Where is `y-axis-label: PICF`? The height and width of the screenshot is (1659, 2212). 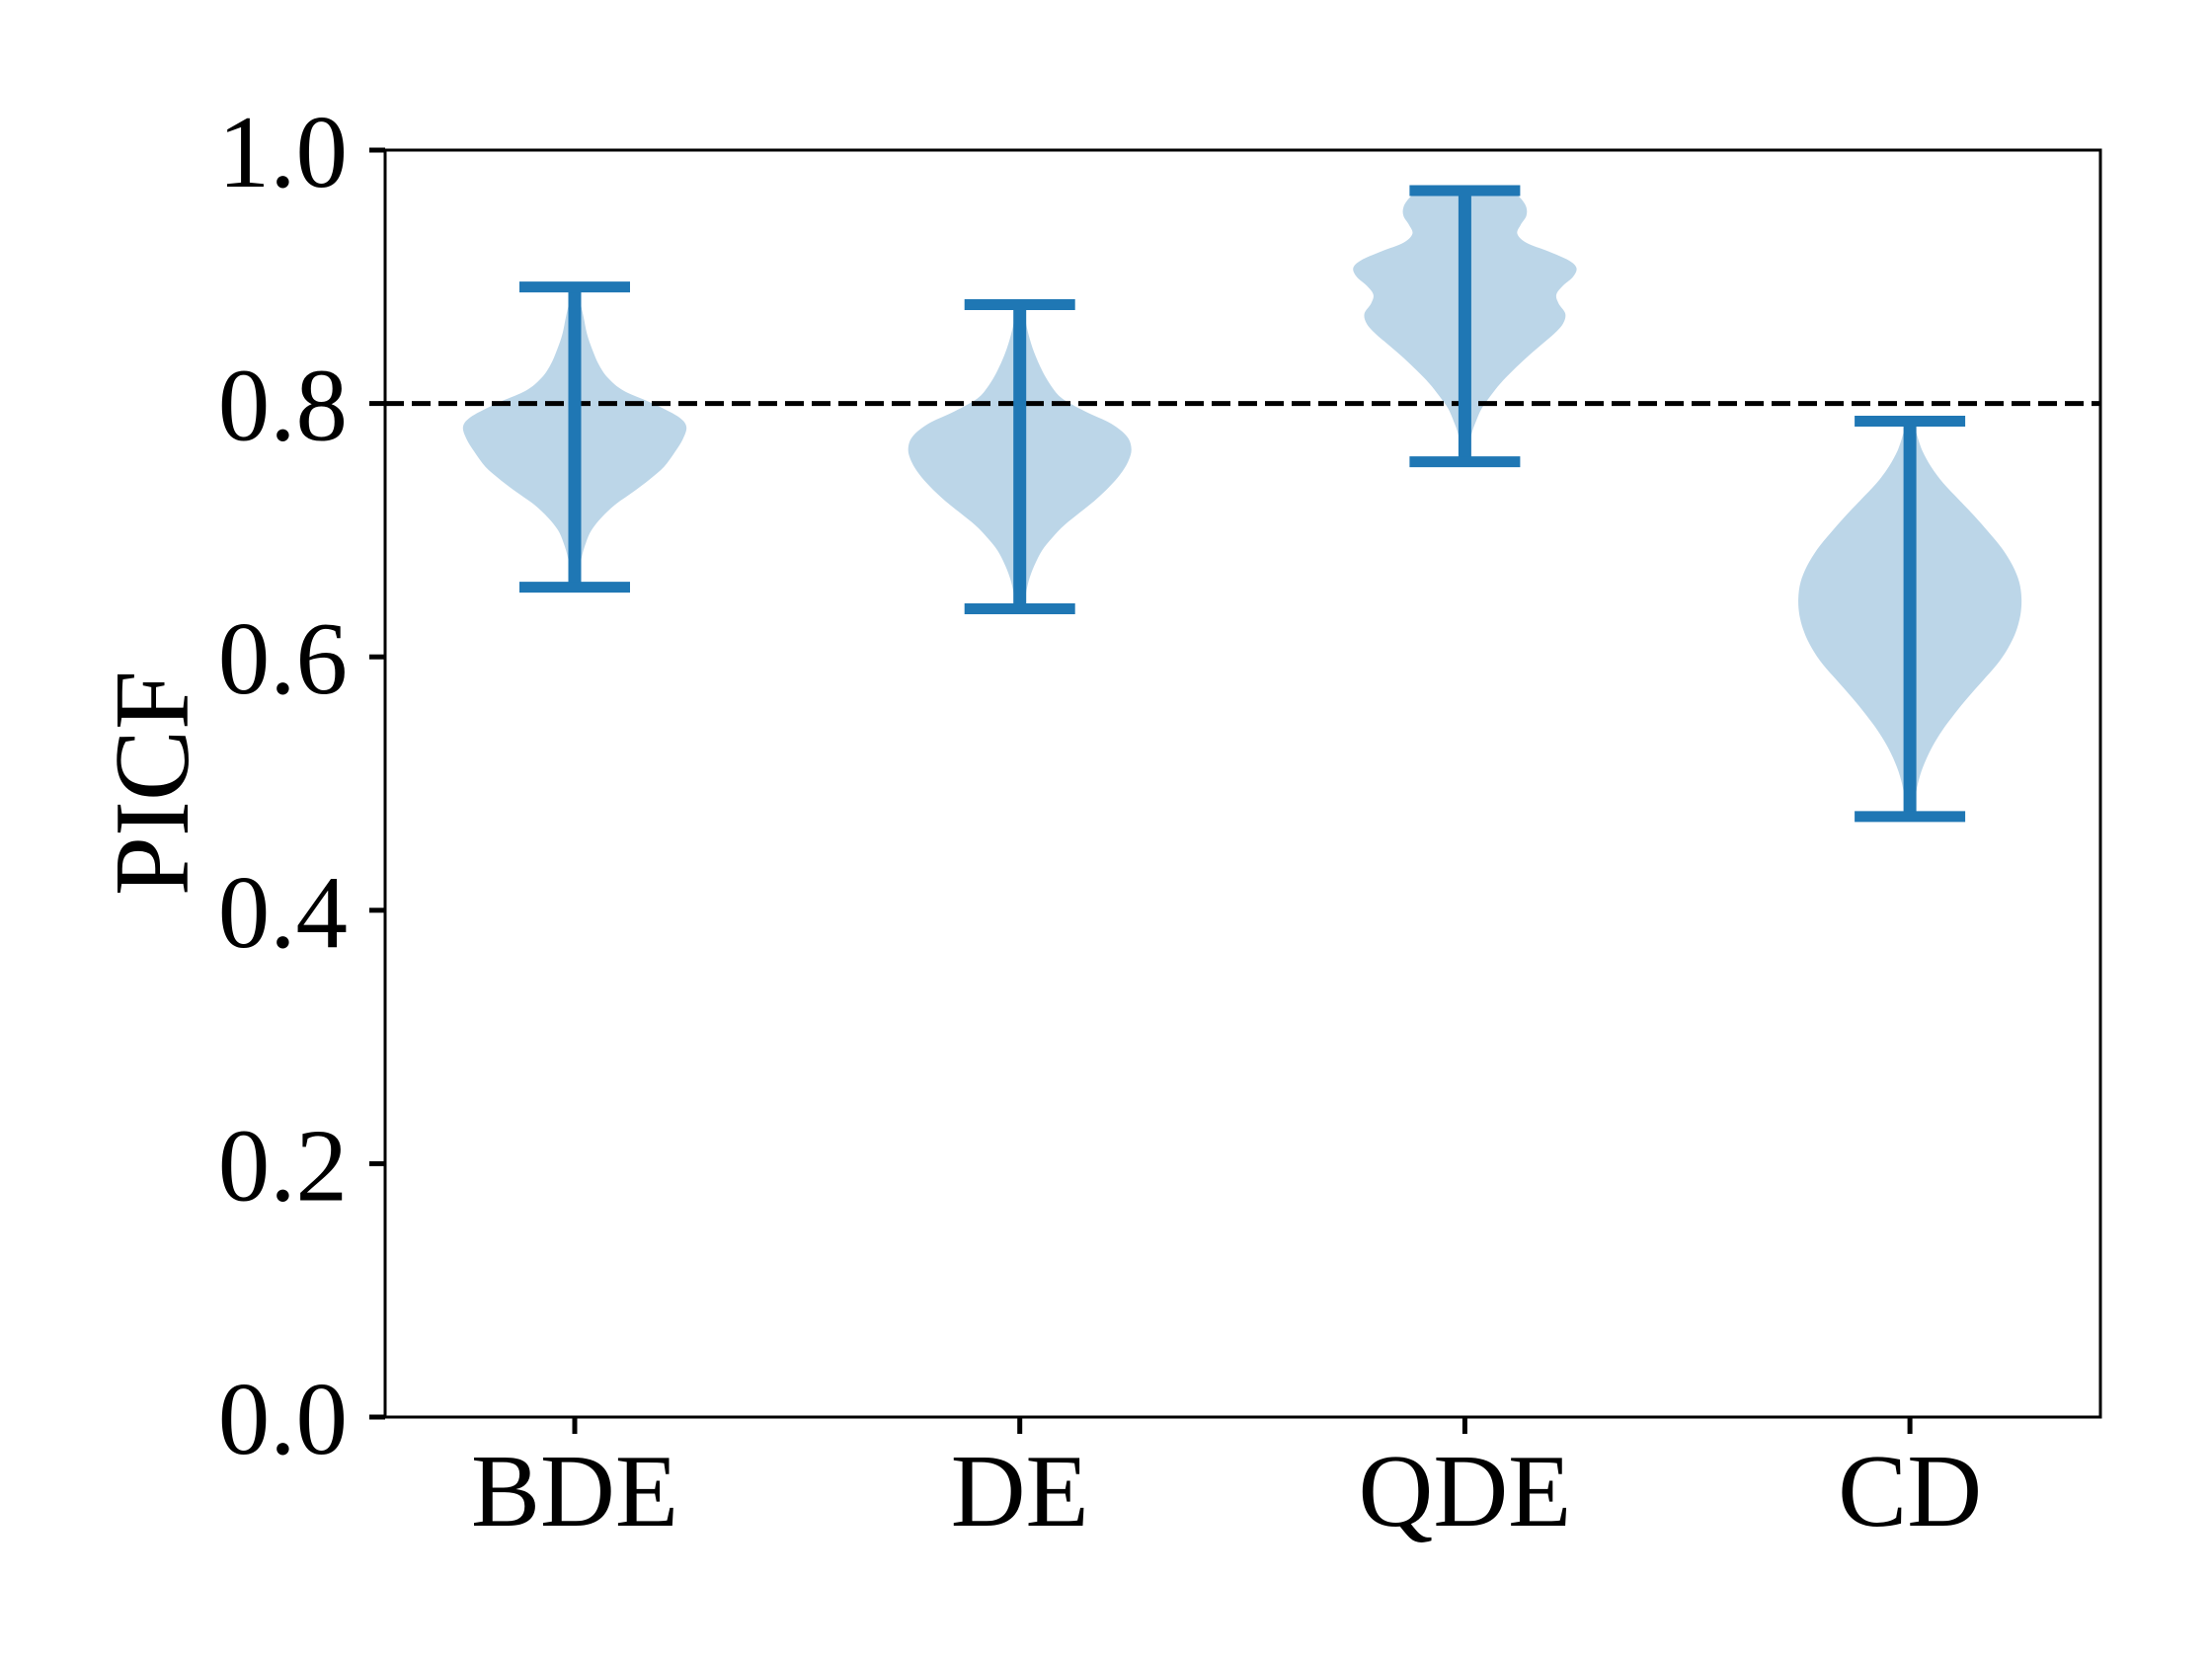
y-axis-label: PICF is located at coordinates (153, 784).